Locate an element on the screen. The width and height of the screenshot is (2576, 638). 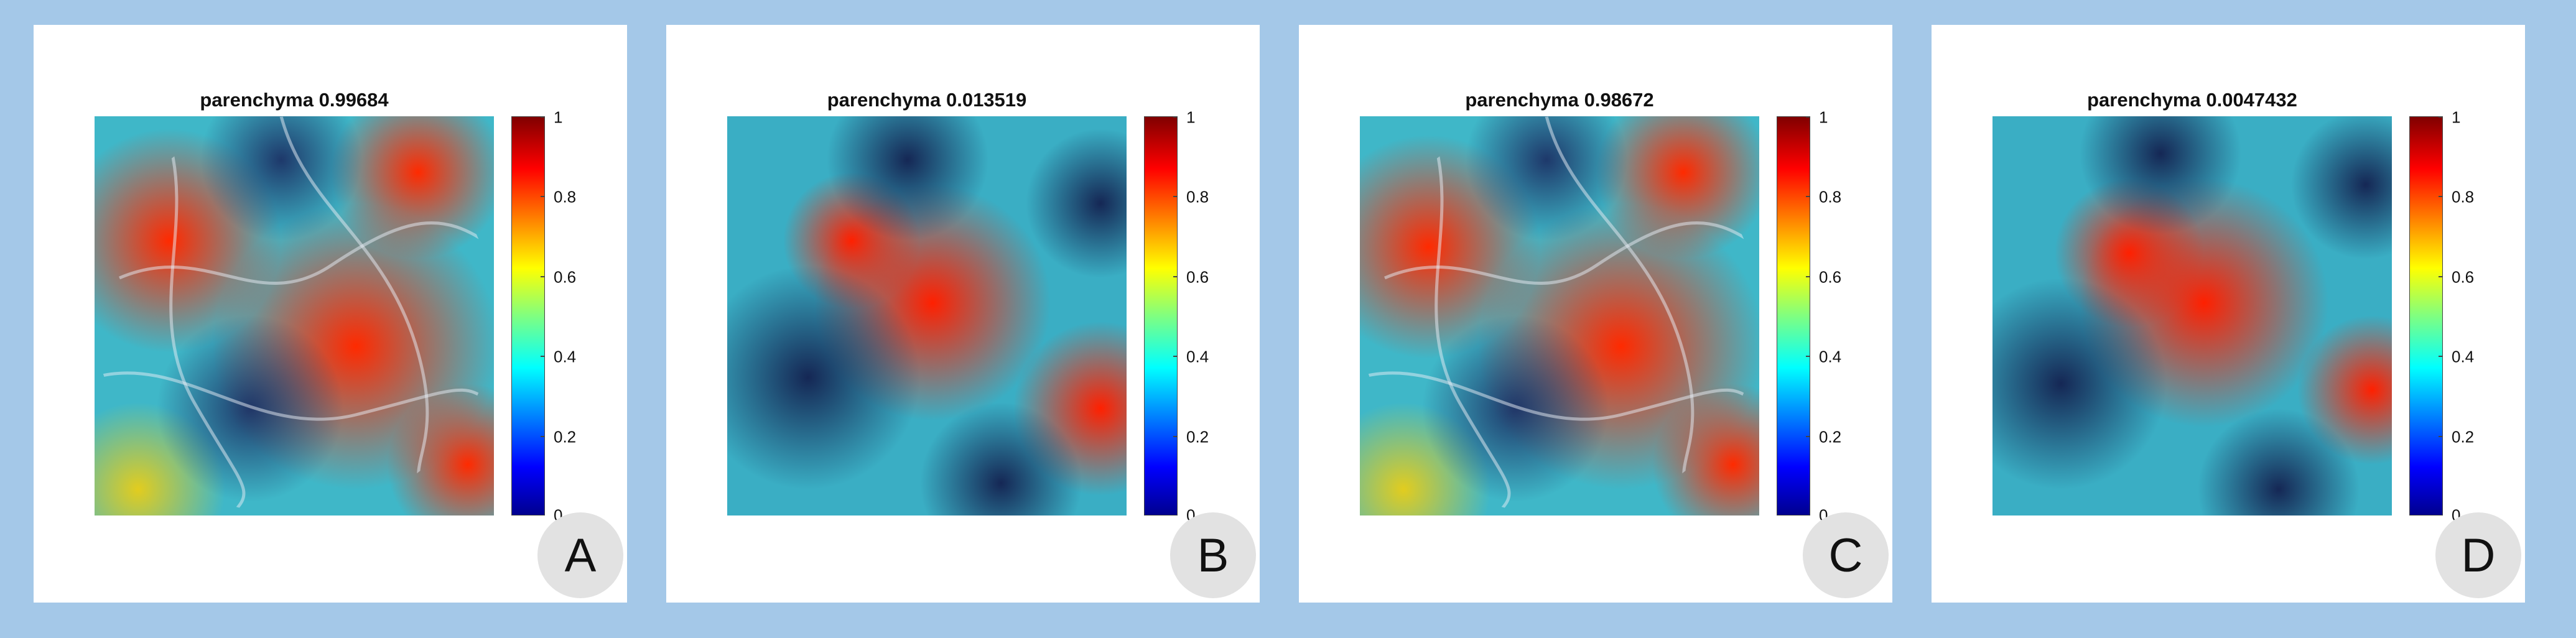
panel-letter-badge: C is located at coordinates (1846, 555).